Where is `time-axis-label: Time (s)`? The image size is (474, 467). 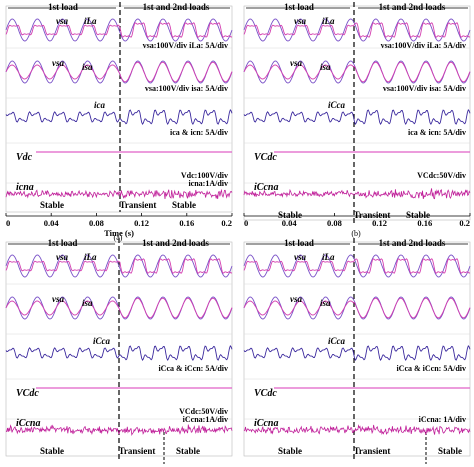
time-axis-label: Time (s) is located at coordinates (119, 233).